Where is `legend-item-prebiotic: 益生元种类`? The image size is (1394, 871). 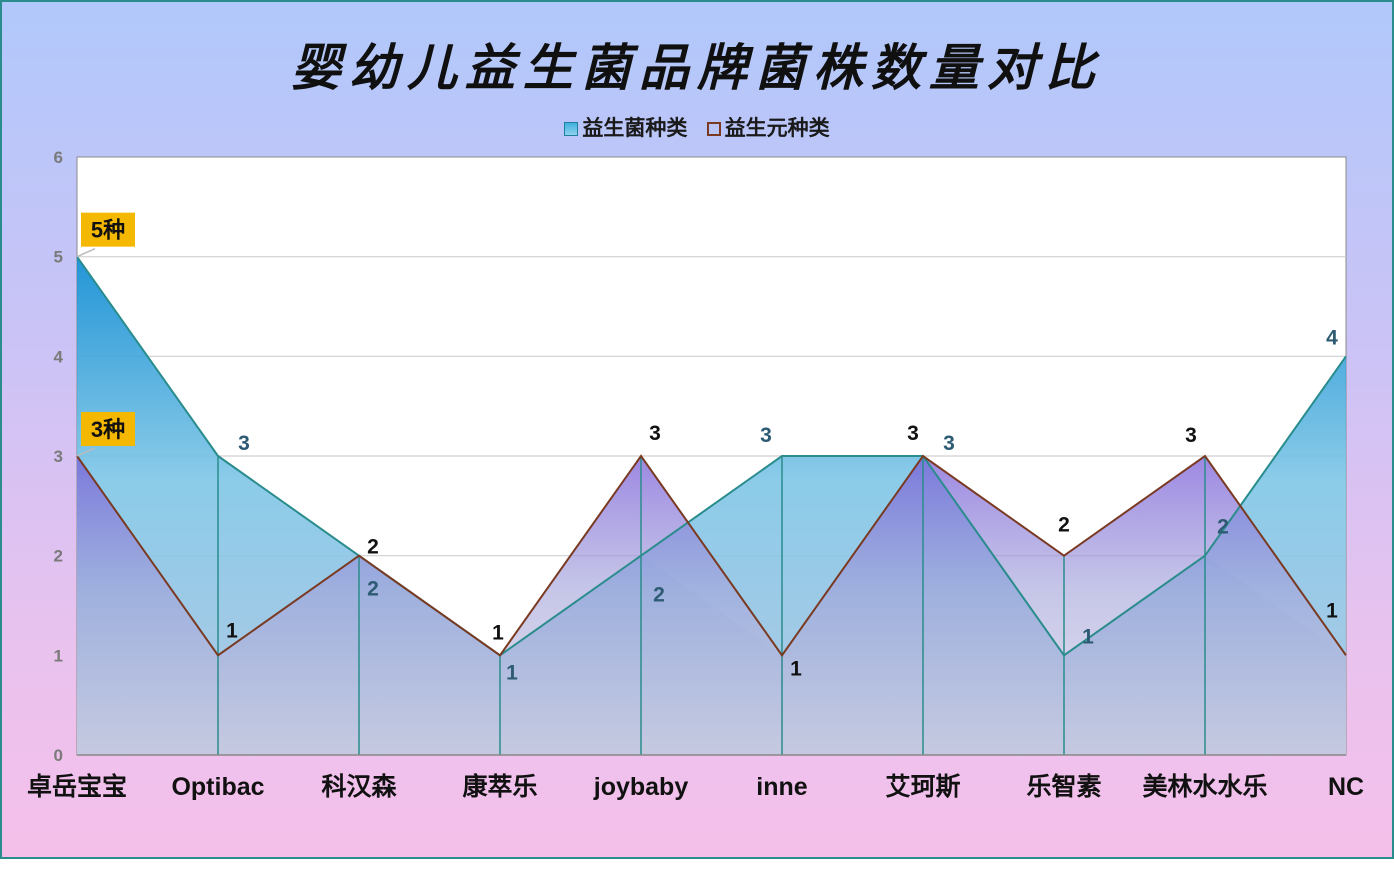 legend-item-prebiotic: 益生元种类 is located at coordinates (768, 127).